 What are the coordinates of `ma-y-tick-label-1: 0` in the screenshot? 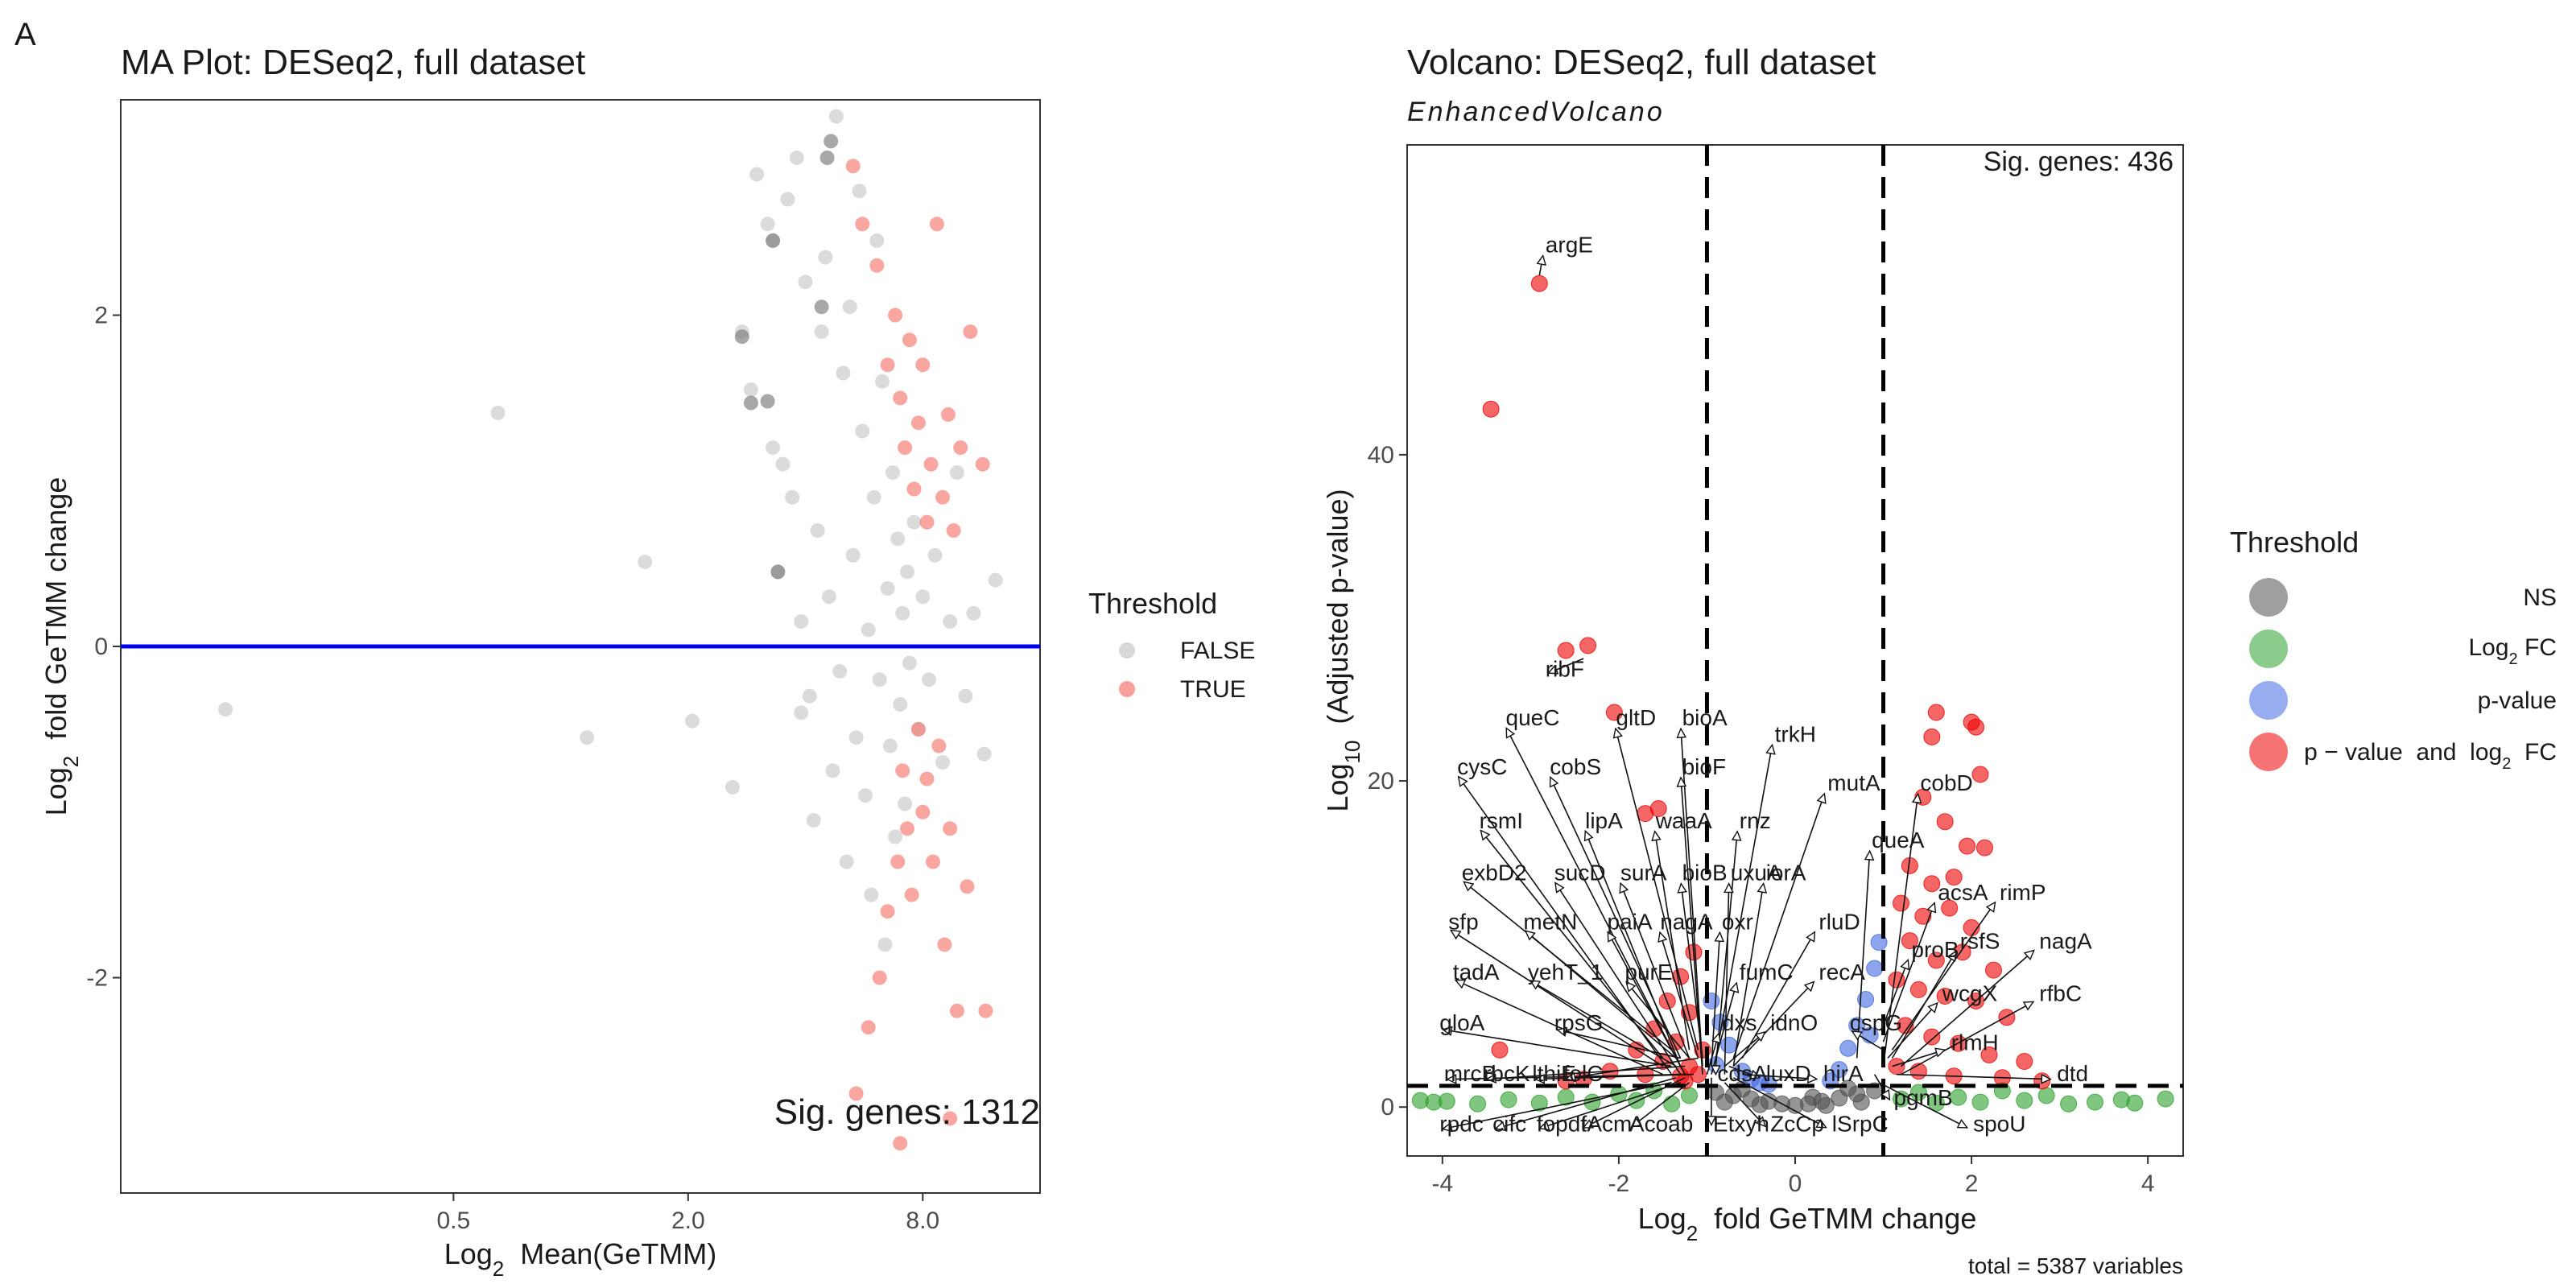 It's located at (101, 647).